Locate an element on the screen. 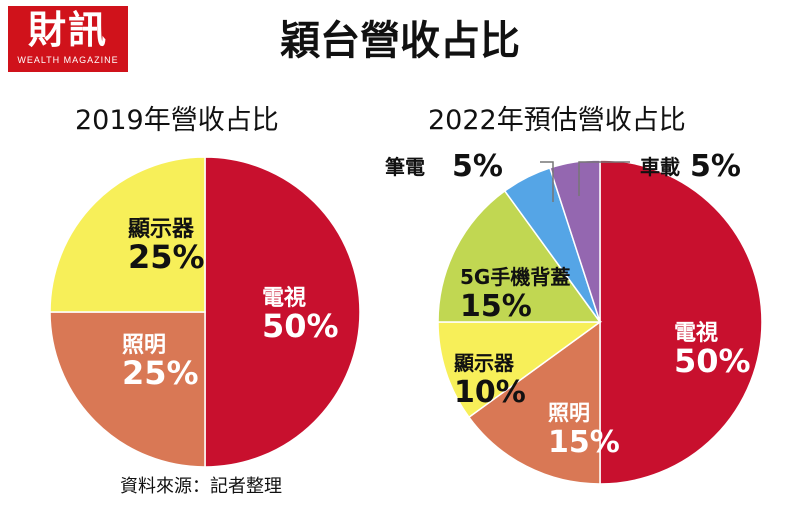  pie-2019-slice-0-value: 50% is located at coordinates (300, 326).